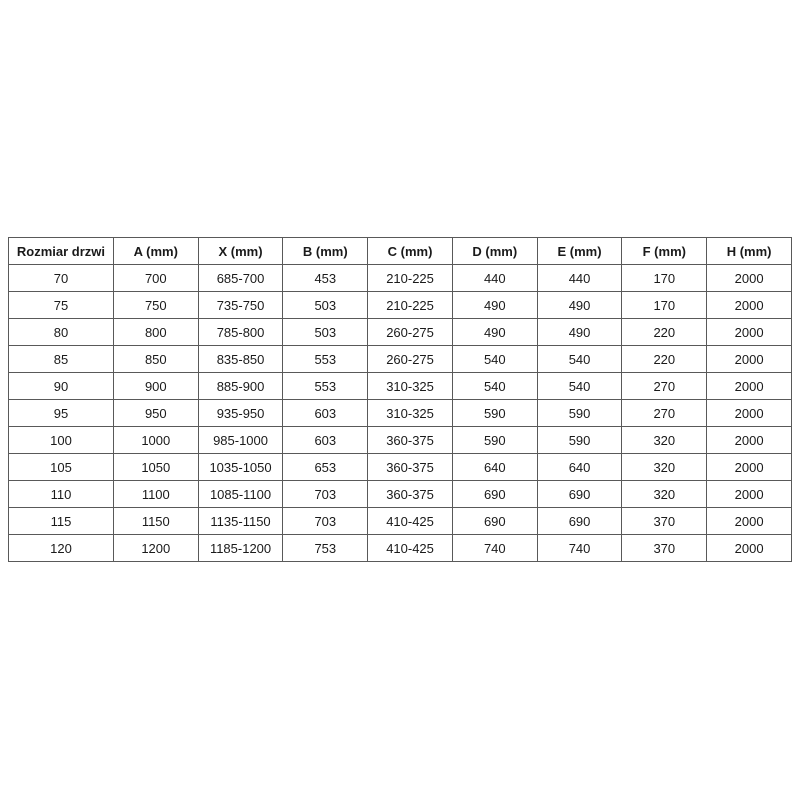 Image resolution: width=800 pixels, height=800 pixels. Describe the element at coordinates (155, 467) in the screenshot. I see `table-cell: 1050` at that location.